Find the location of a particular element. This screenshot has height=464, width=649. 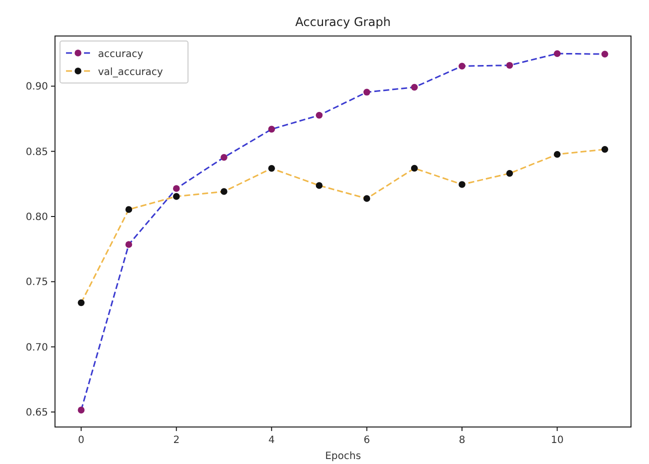

x-tick-label: 0 is located at coordinates (81, 440).